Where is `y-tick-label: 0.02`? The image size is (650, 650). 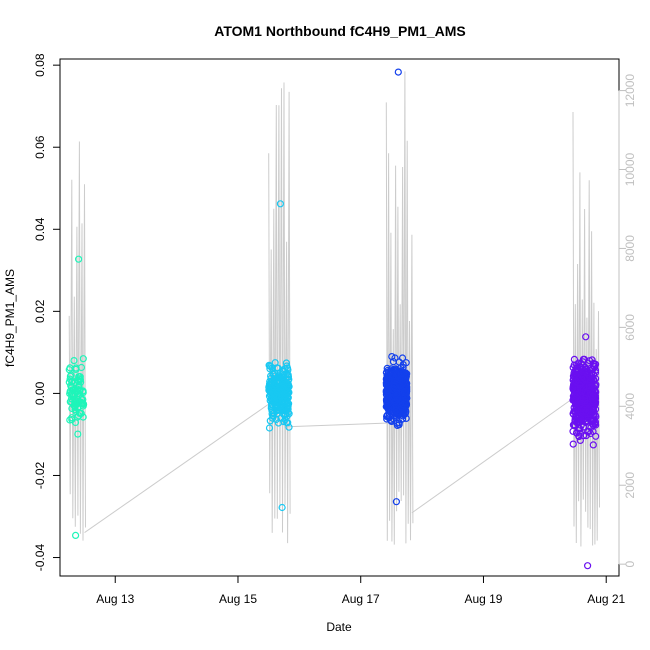
y-tick-label: 0.02 is located at coordinates (40, 311).